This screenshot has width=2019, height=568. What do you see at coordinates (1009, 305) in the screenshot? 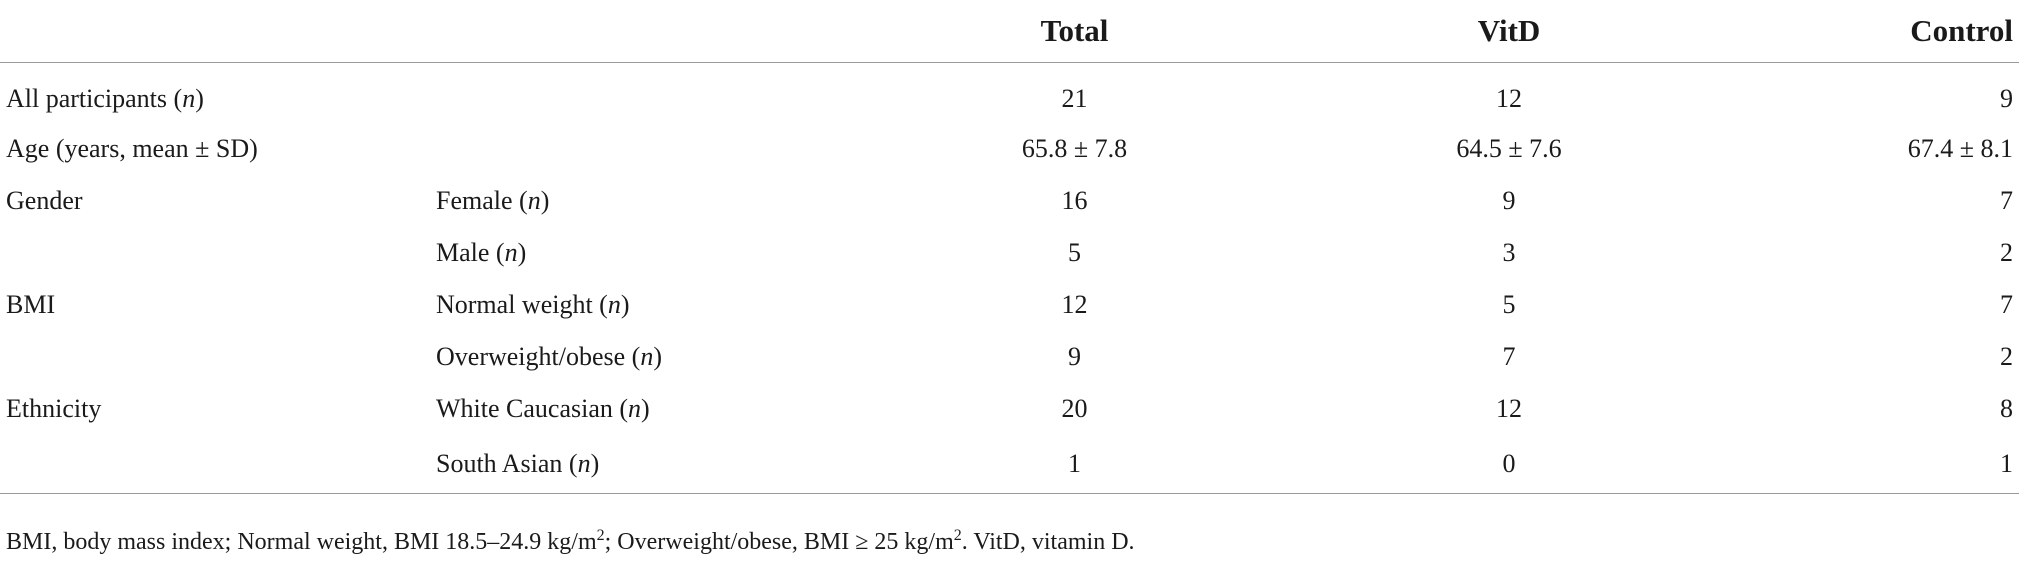
I see `table-row: BMI Normal weight (n) 12 5 7` at bounding box center [1009, 305].